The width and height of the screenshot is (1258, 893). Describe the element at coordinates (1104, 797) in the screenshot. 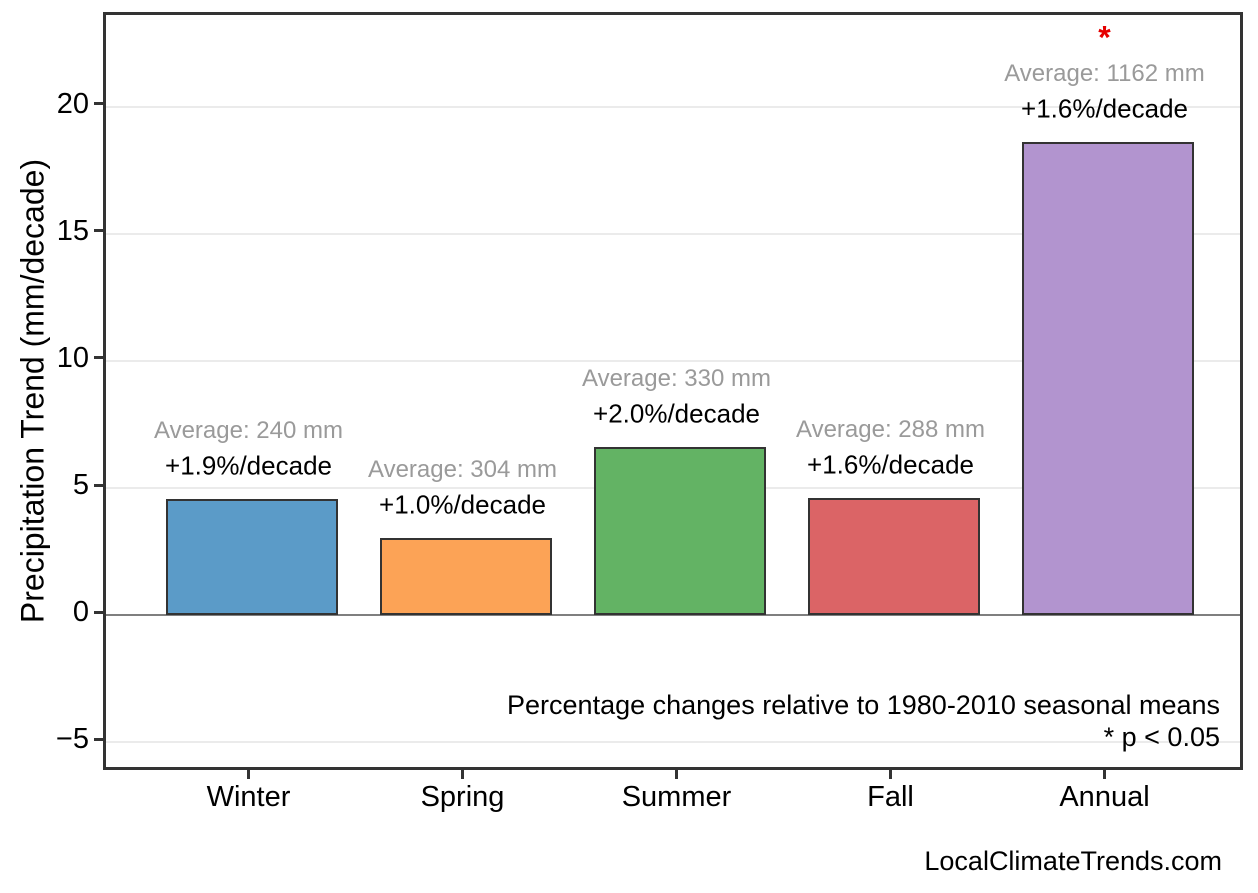

I see `x-tick-label-annual: Annual` at that location.